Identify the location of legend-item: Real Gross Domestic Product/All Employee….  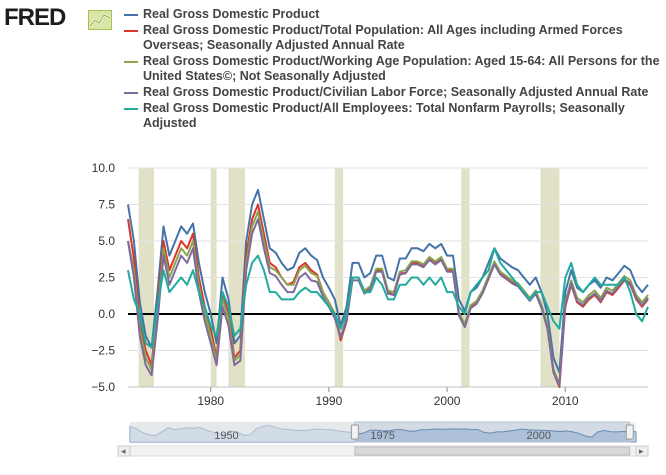
(394, 116).